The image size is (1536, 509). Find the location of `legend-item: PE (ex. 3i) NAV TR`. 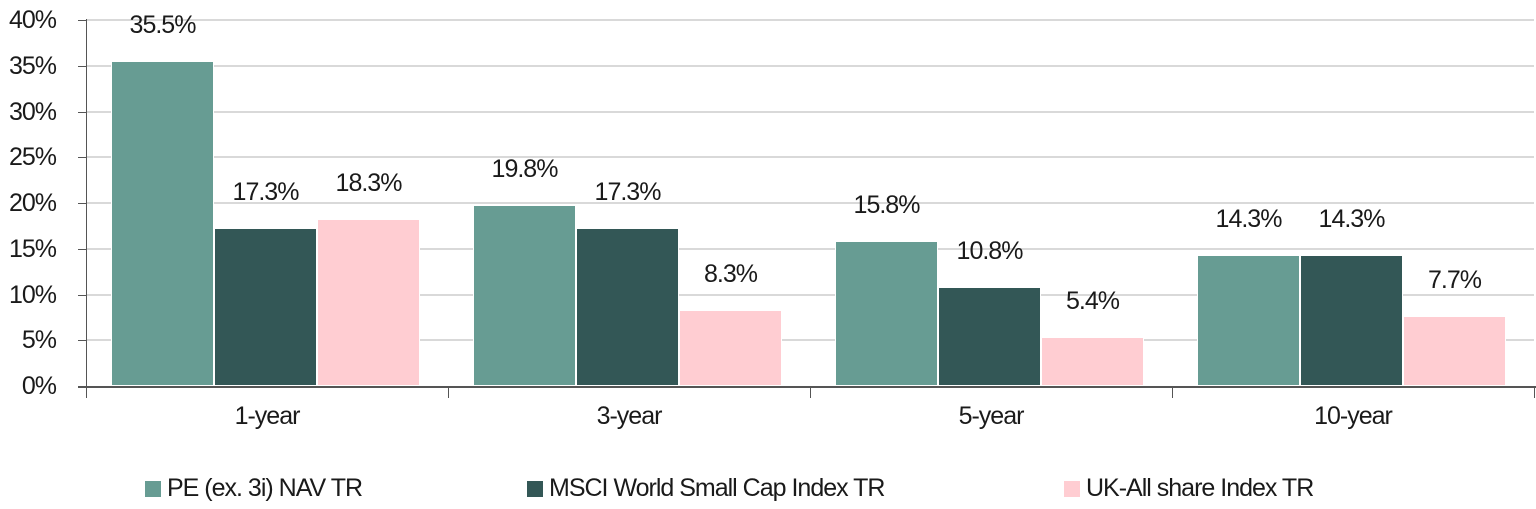

legend-item: PE (ex. 3i) NAV TR is located at coordinates (254, 488).